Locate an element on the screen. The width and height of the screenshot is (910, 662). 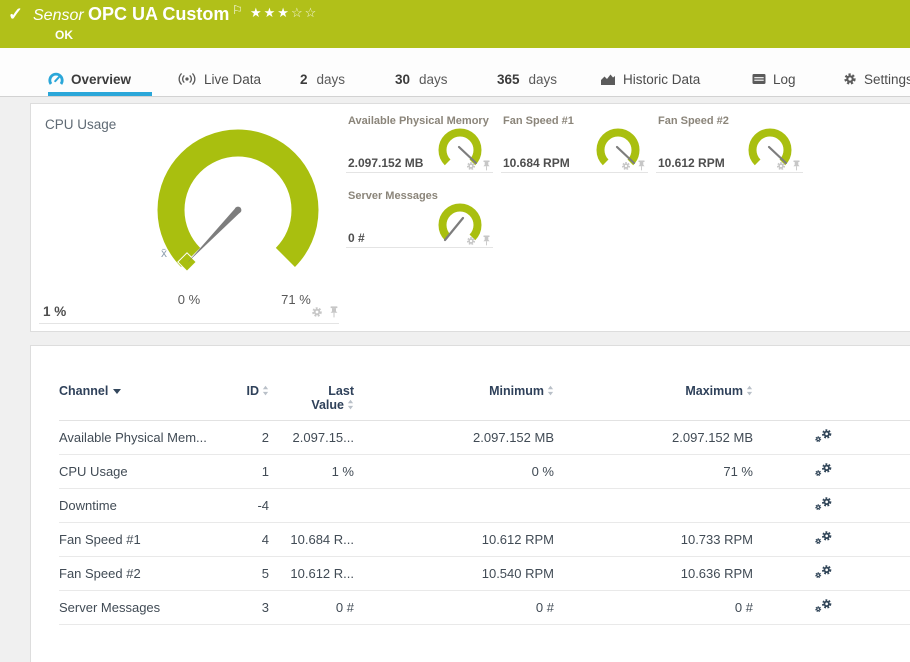
mini-gauge-value: 0 # is located at coordinates (356, 238).